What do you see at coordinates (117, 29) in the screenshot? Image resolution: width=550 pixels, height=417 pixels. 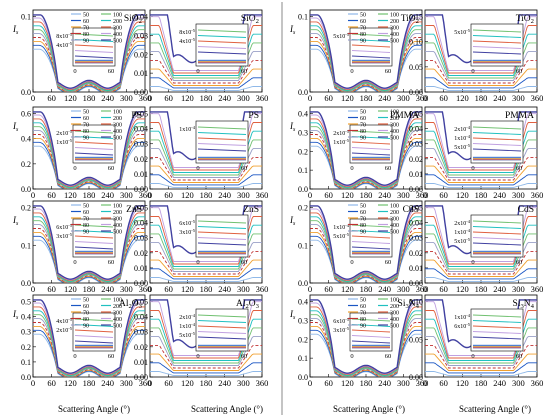 I see `legend-label-300: 300` at bounding box center [117, 29].